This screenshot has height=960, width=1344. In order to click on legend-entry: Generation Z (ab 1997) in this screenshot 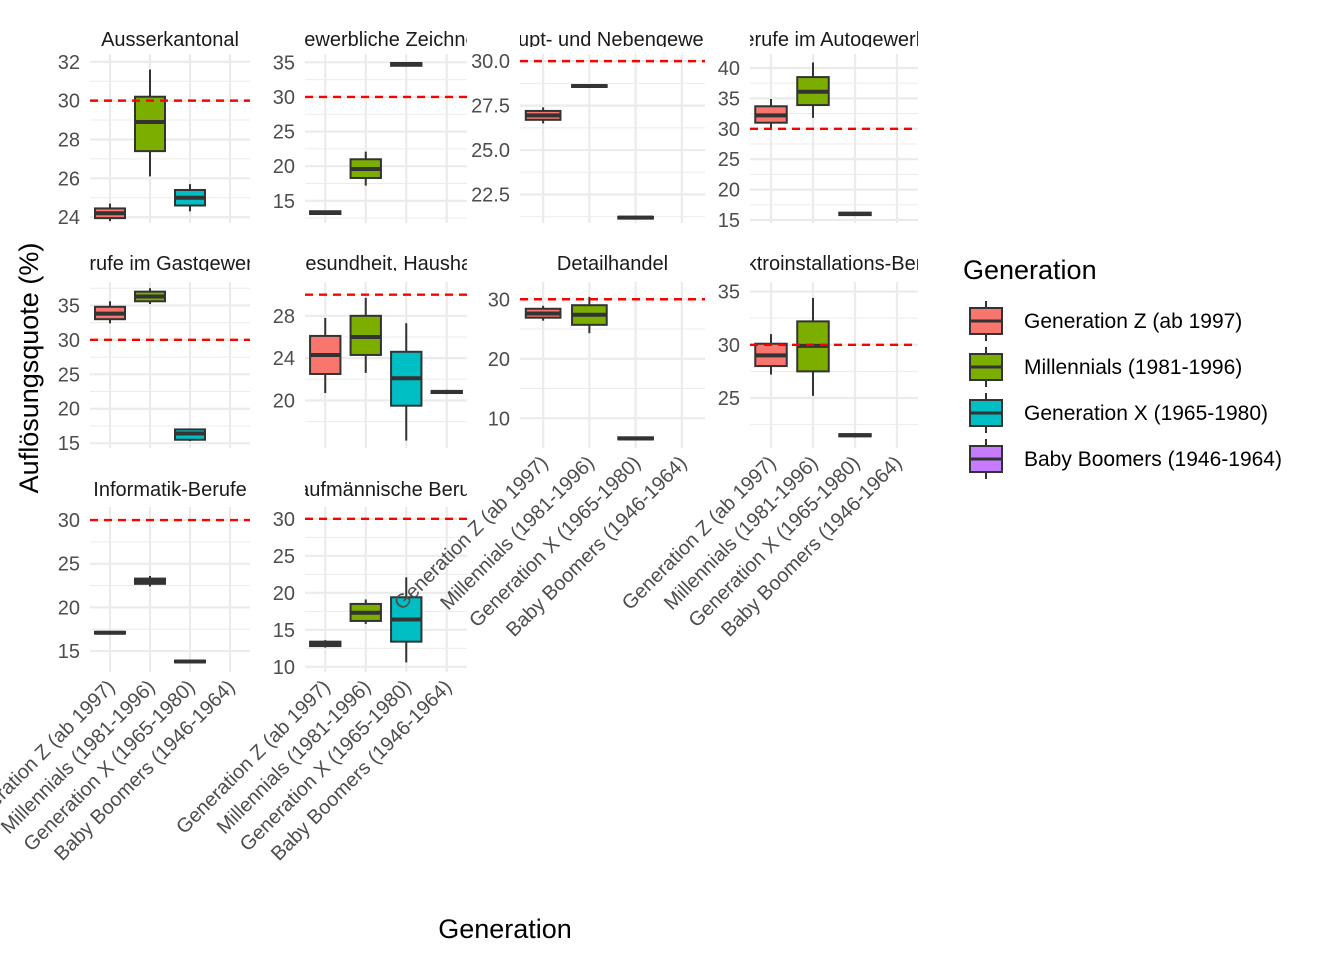, I will do `click(1105, 321)`.